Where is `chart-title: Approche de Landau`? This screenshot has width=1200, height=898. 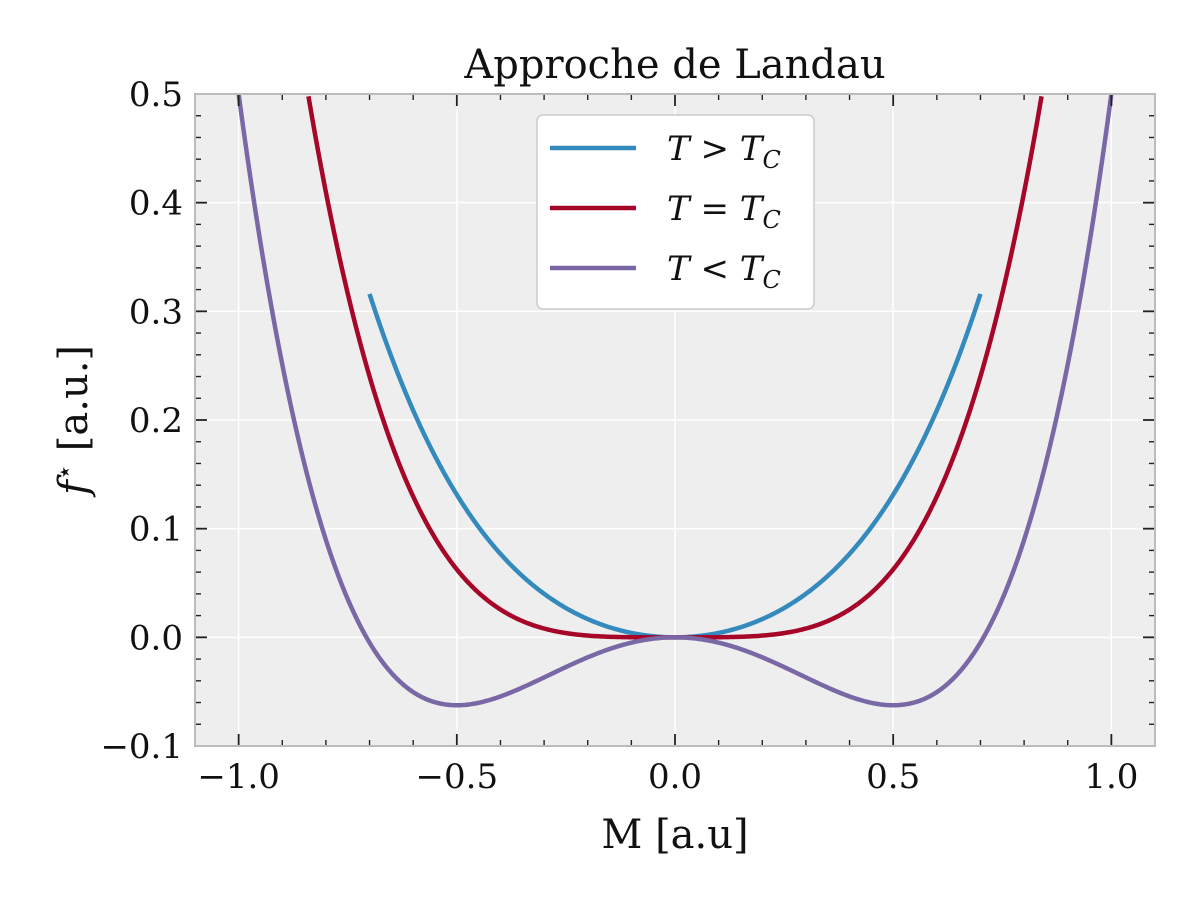
chart-title: Approche de Landau is located at coordinates (674, 65).